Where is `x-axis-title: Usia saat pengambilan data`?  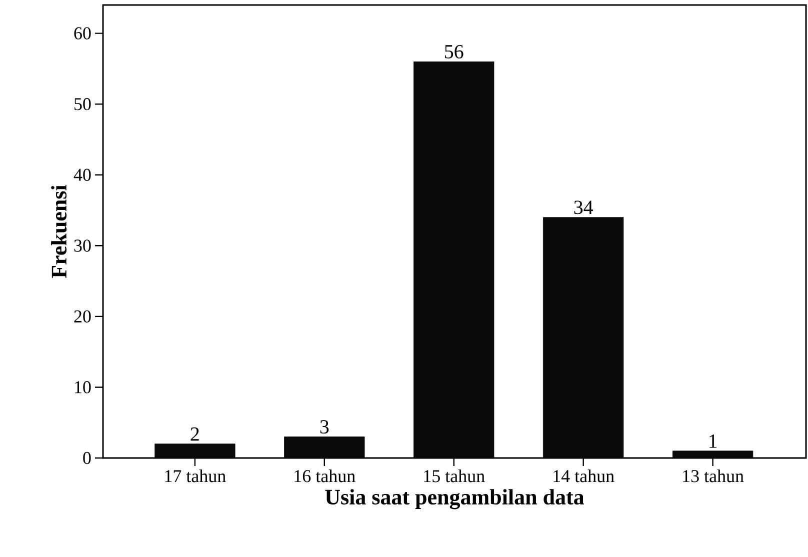 x-axis-title: Usia saat pengambilan data is located at coordinates (454, 499).